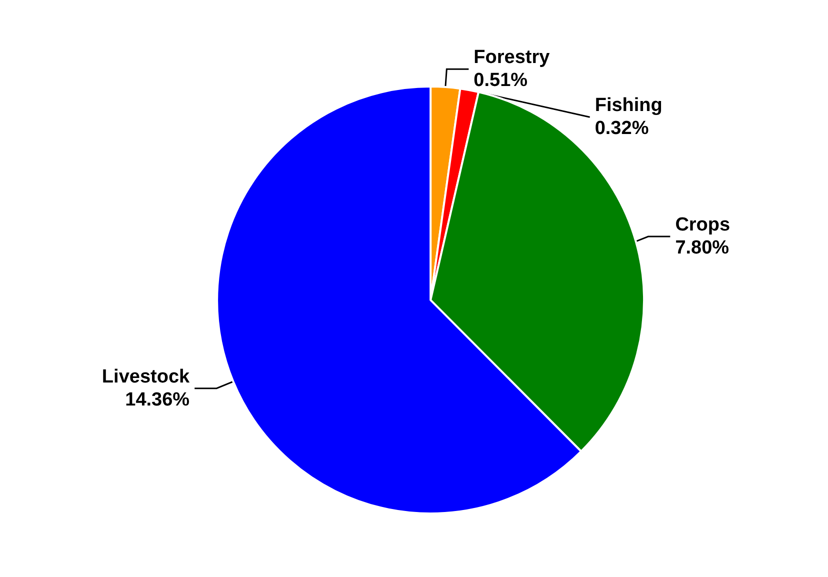 The image size is (828, 577). What do you see at coordinates (512, 57) in the screenshot?
I see `slice-label: Forestry` at bounding box center [512, 57].